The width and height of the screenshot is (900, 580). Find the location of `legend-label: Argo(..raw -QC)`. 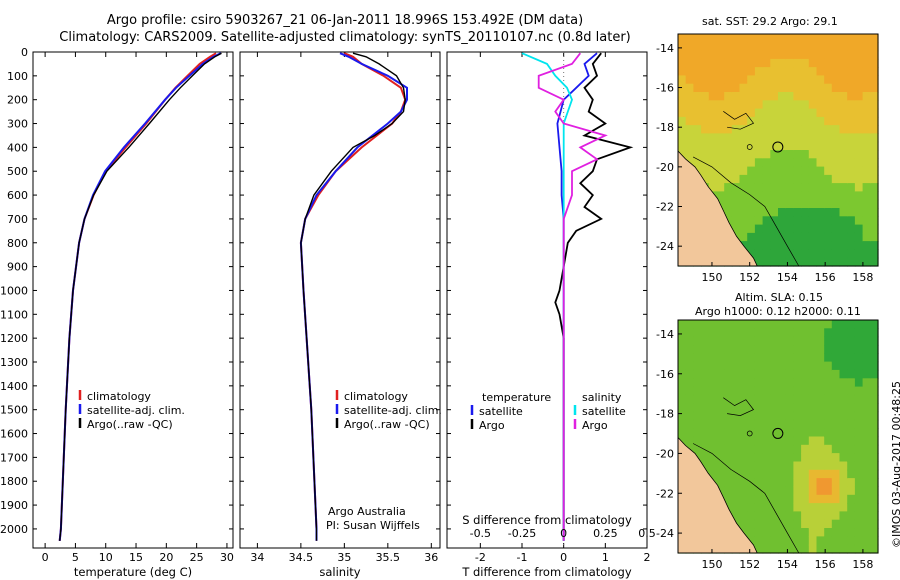

legend-label: Argo(..raw -QC) is located at coordinates (387, 424).